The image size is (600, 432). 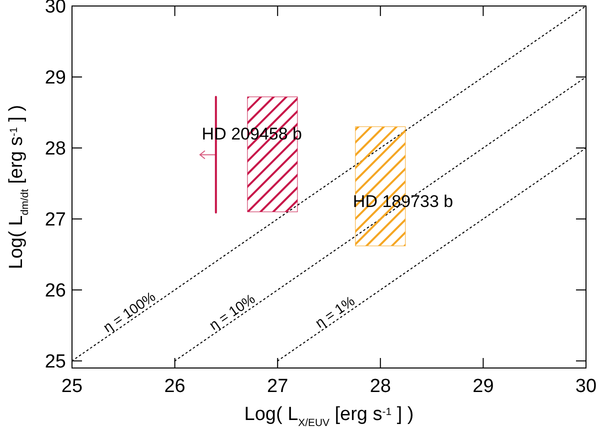 I want to click on y-tick-label: 25, so click(x=55, y=362).